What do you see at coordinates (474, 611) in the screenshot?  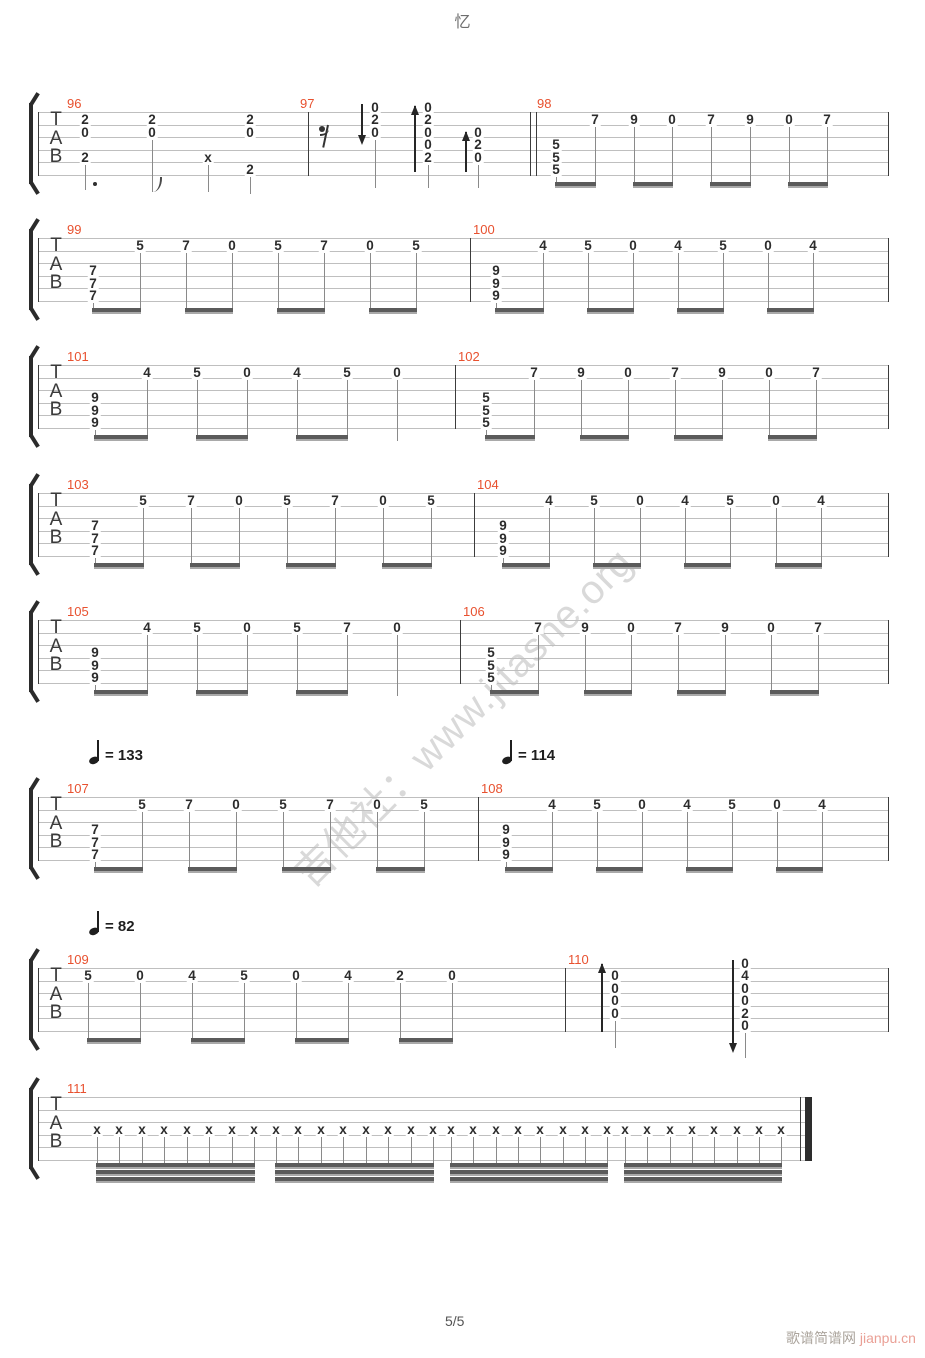 I see `measure-number: 106` at bounding box center [474, 611].